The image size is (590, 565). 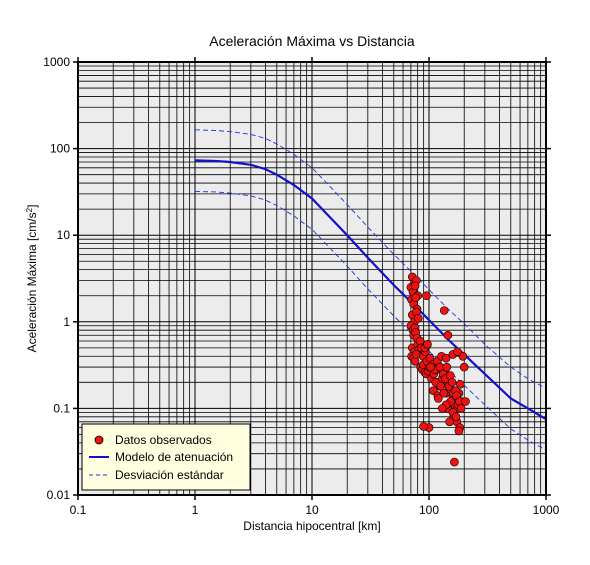 What do you see at coordinates (163, 440) in the screenshot?
I see `legend-label-observed: Datos observados` at bounding box center [163, 440].